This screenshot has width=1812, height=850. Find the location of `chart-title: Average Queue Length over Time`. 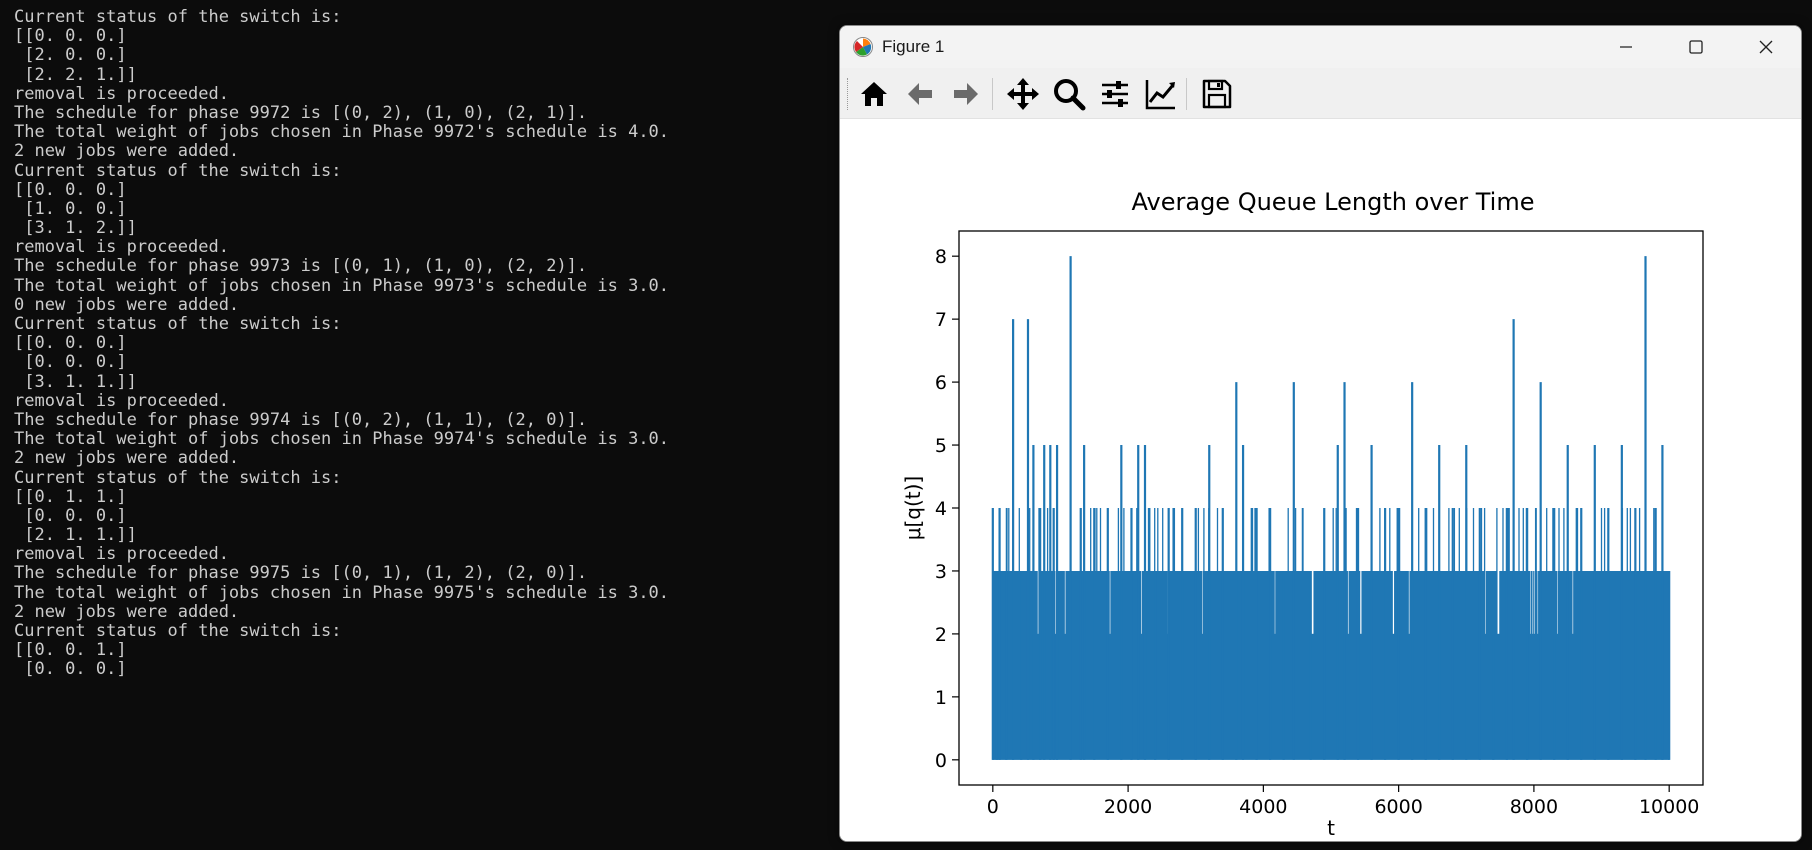

chart-title: Average Queue Length over Time is located at coordinates (1333, 202).